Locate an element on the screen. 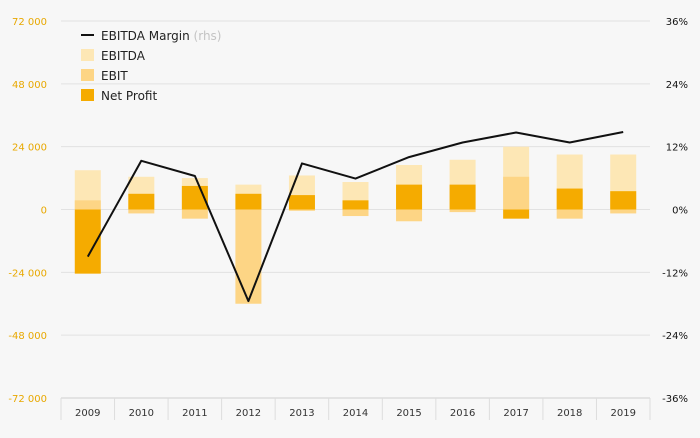  y-left-tick-label: 24 000 is located at coordinates (29, 148).